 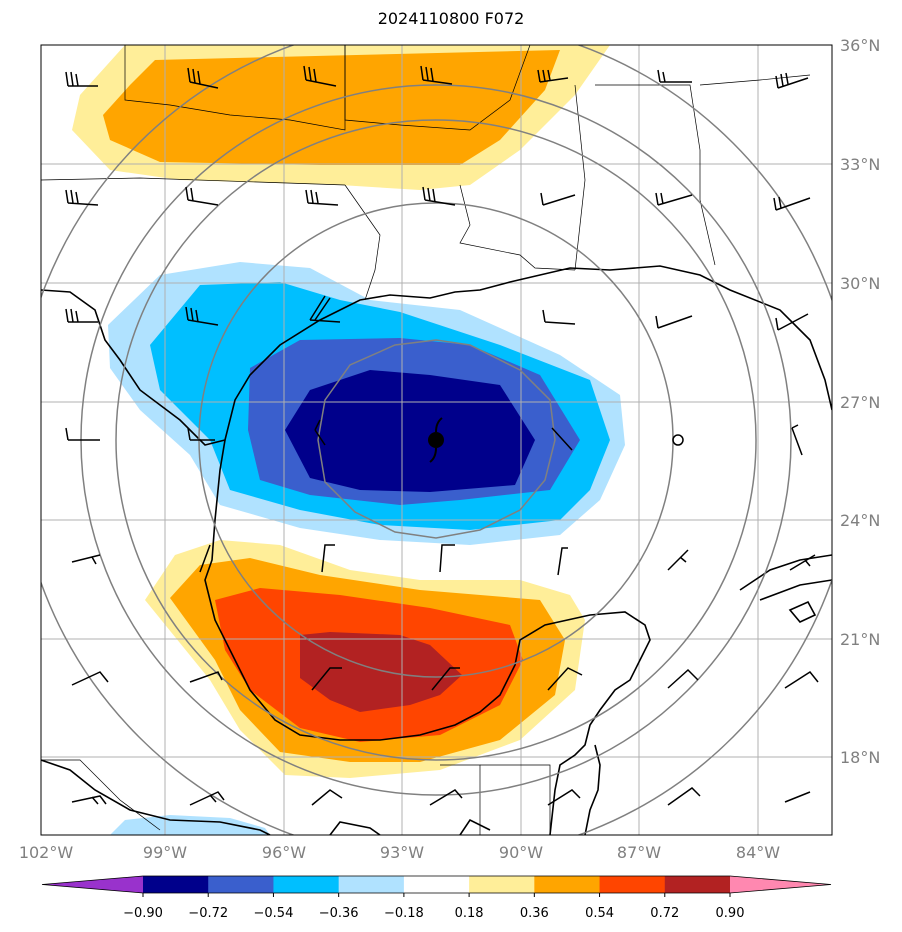 What do you see at coordinates (165, 852) in the screenshot?
I see `lon-label: 99°W` at bounding box center [165, 852].